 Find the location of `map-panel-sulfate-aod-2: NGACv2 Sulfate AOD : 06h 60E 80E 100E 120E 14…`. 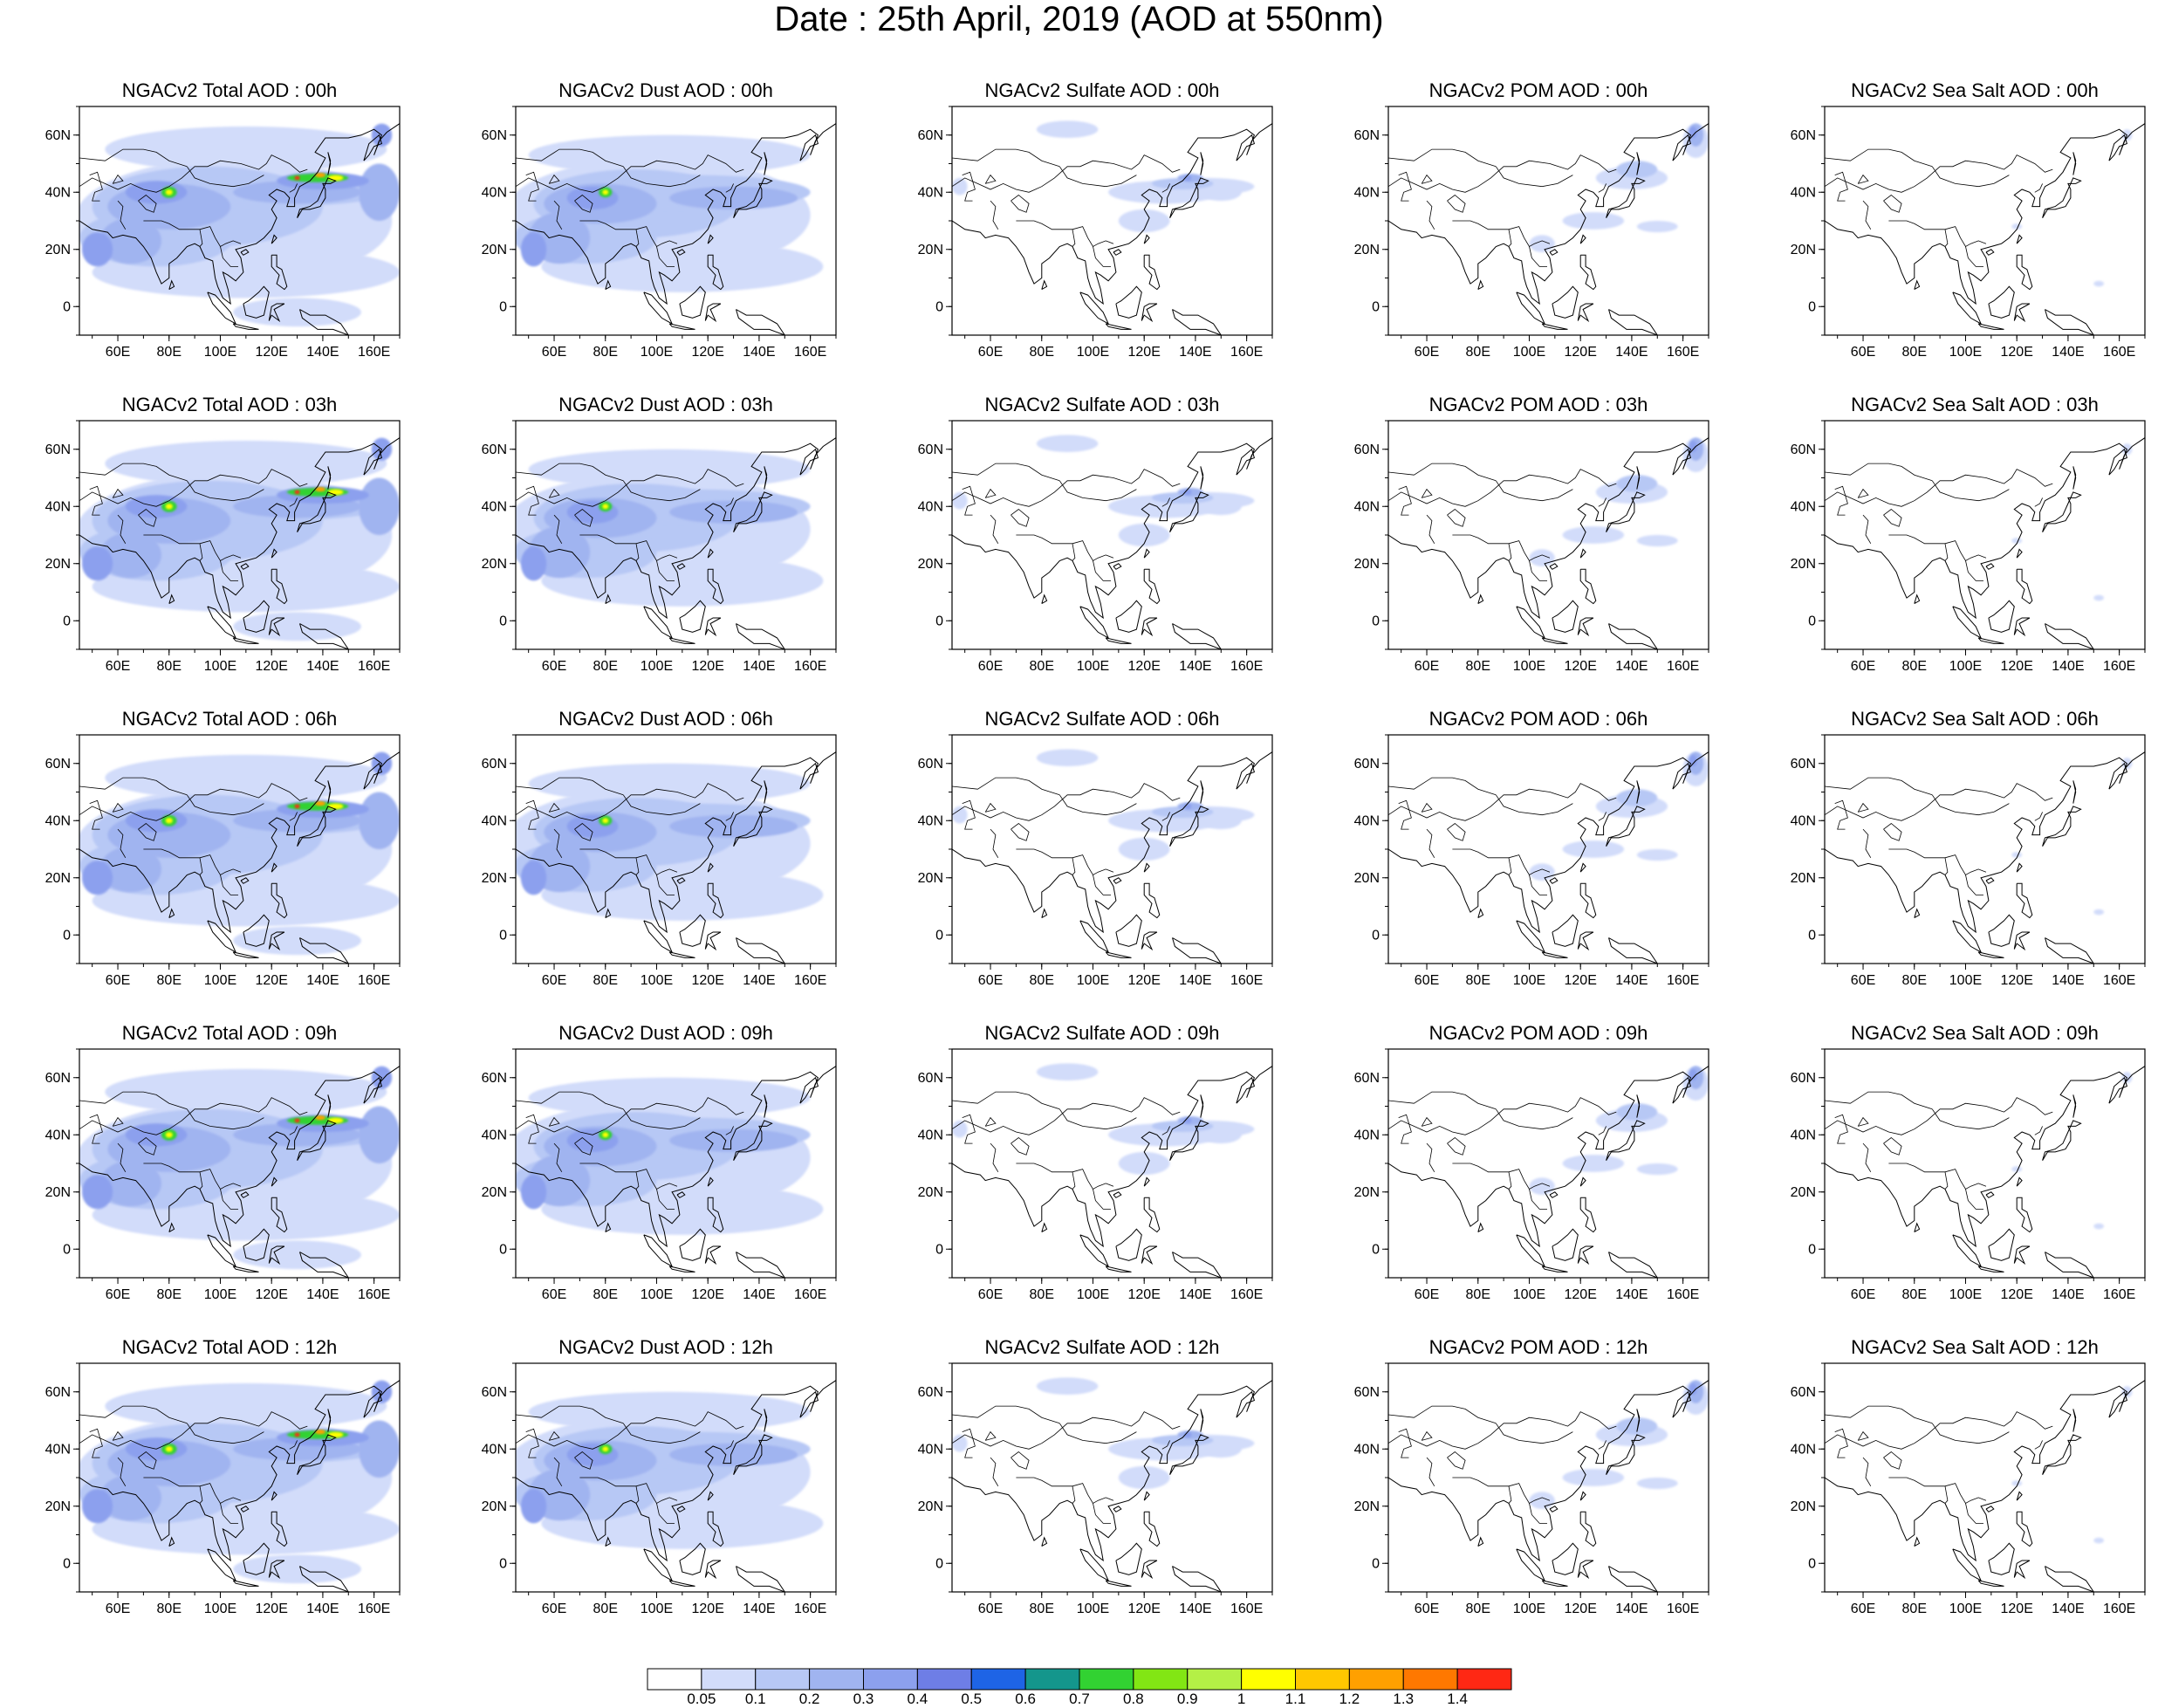

map-panel-sulfate-aod-2: NGACv2 Sulfate AOD : 06h 60E 80E 100E 120E 14… is located at coordinates (1102, 866).